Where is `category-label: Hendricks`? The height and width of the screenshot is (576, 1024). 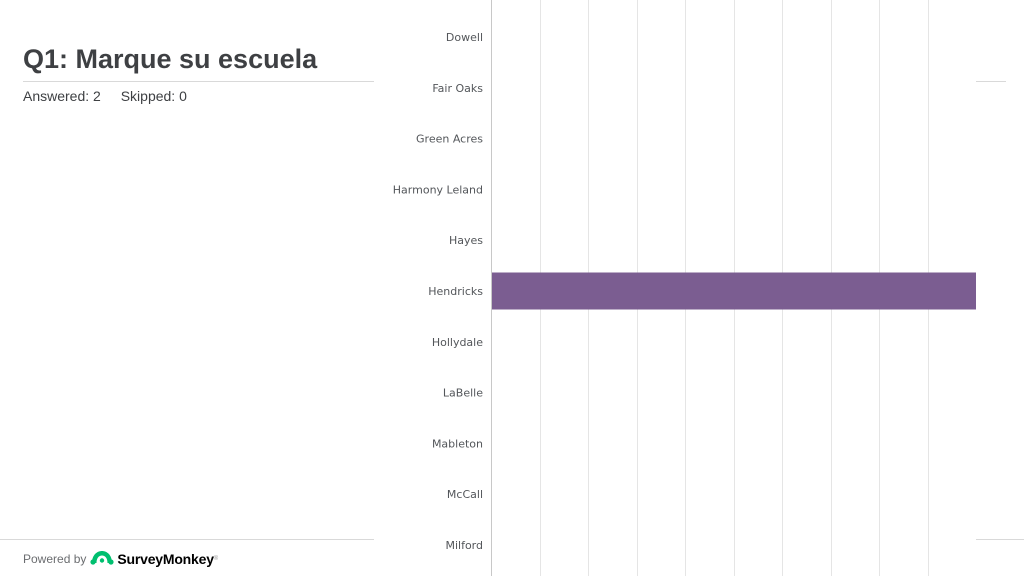
category-label: Hendricks is located at coordinates (455, 291).